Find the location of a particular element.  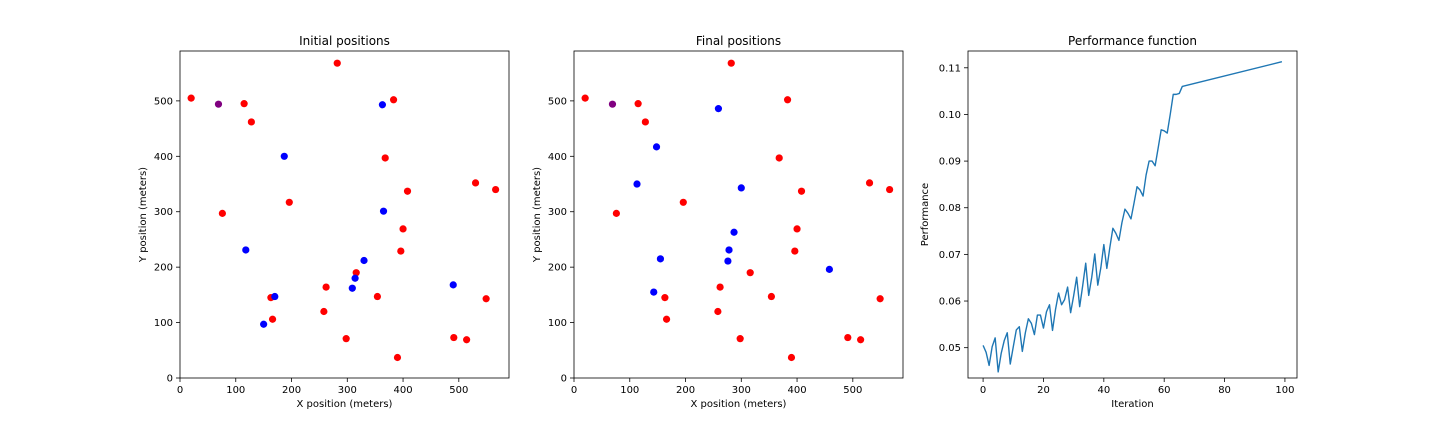

x-tick-label: 60 is located at coordinates (1164, 390).